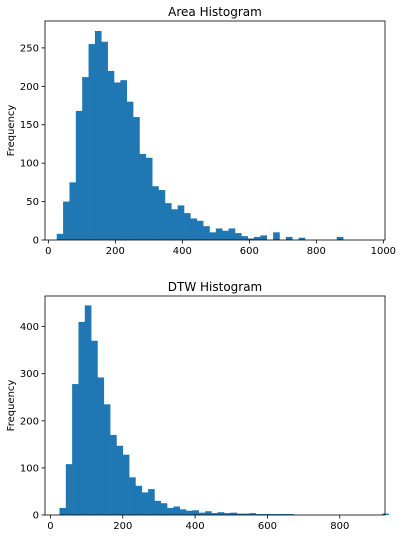 This screenshot has height=541, width=403. What do you see at coordinates (32, 202) in the screenshot?
I see `y-tick-label: 50` at bounding box center [32, 202].